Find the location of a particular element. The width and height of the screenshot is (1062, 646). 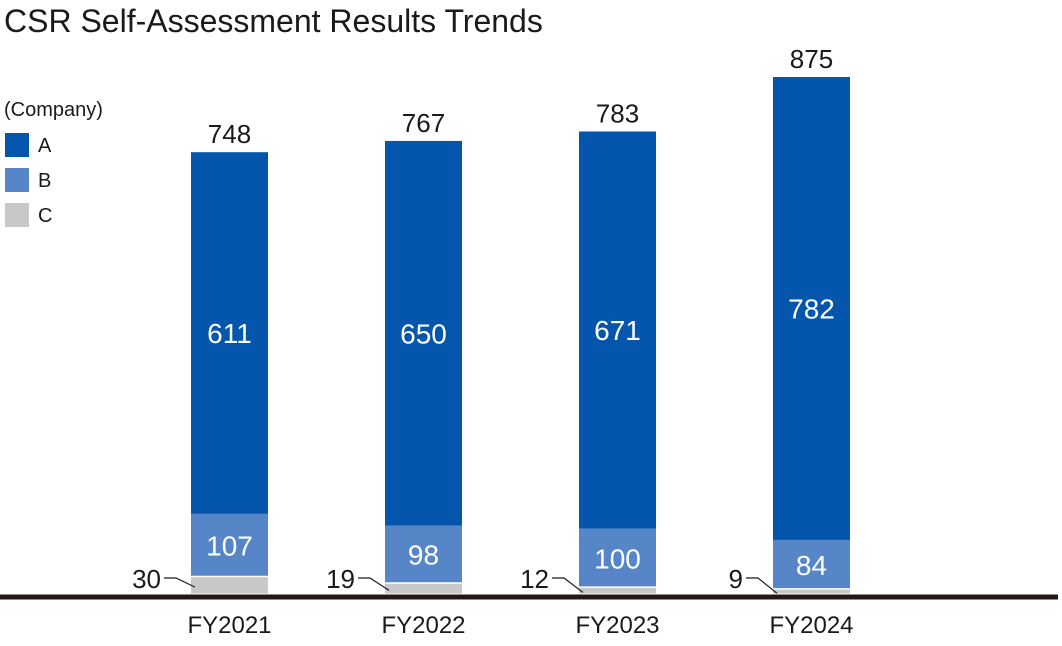

x-tick-label-fy2022: FY2022 is located at coordinates (423, 625).